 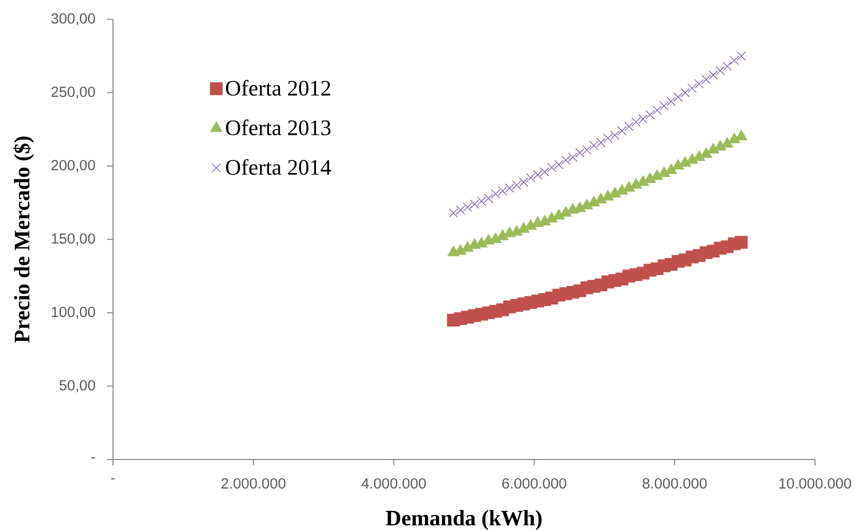 I want to click on legend-label: Oferta 2012, so click(x=278, y=88).